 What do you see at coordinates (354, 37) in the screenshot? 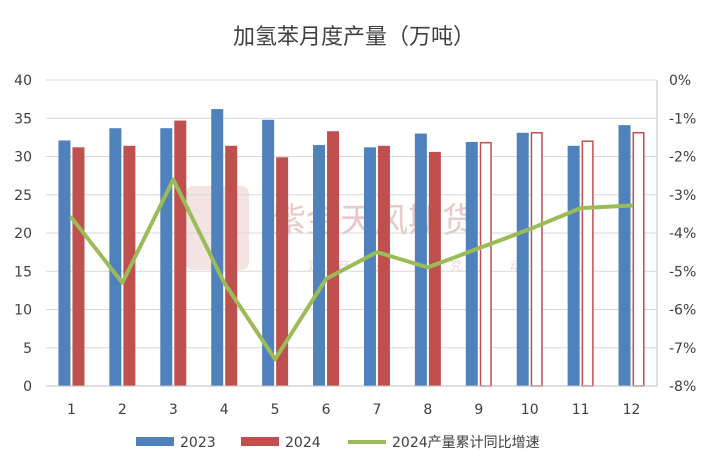
I see `chart-title: 加氢苯月度产量（万吨）` at bounding box center [354, 37].